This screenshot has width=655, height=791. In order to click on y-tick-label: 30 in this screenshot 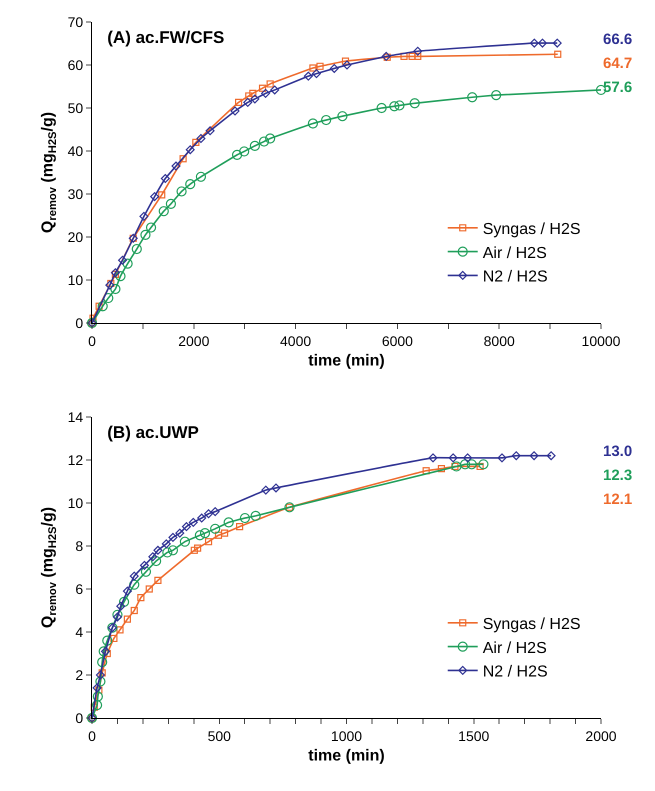, I will do `click(76, 194)`.